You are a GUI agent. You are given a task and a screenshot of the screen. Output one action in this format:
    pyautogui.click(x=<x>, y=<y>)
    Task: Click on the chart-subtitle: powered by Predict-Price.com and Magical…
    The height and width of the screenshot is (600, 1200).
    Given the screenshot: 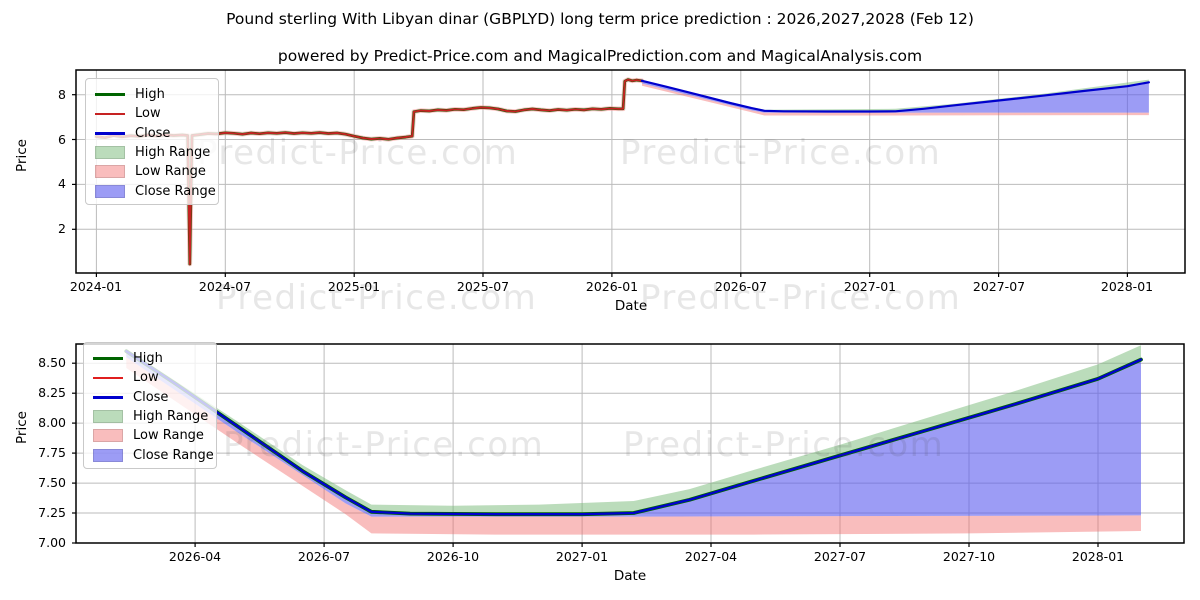 What is the action you would take?
    pyautogui.click(x=600, y=56)
    